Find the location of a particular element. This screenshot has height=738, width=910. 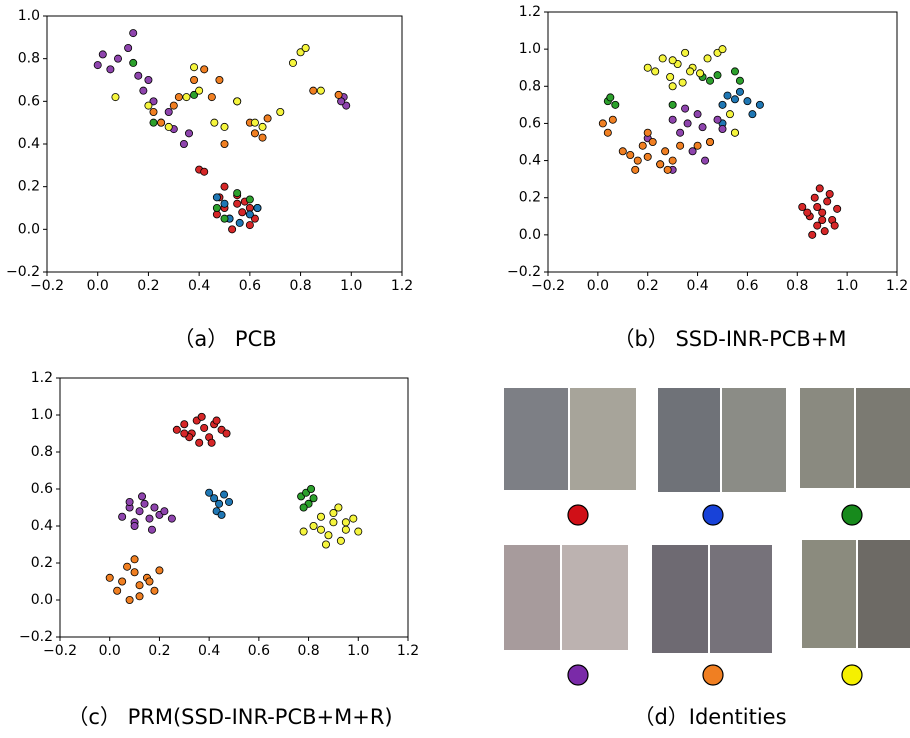

x-tick-label: 0.6 is located at coordinates (259, 651).